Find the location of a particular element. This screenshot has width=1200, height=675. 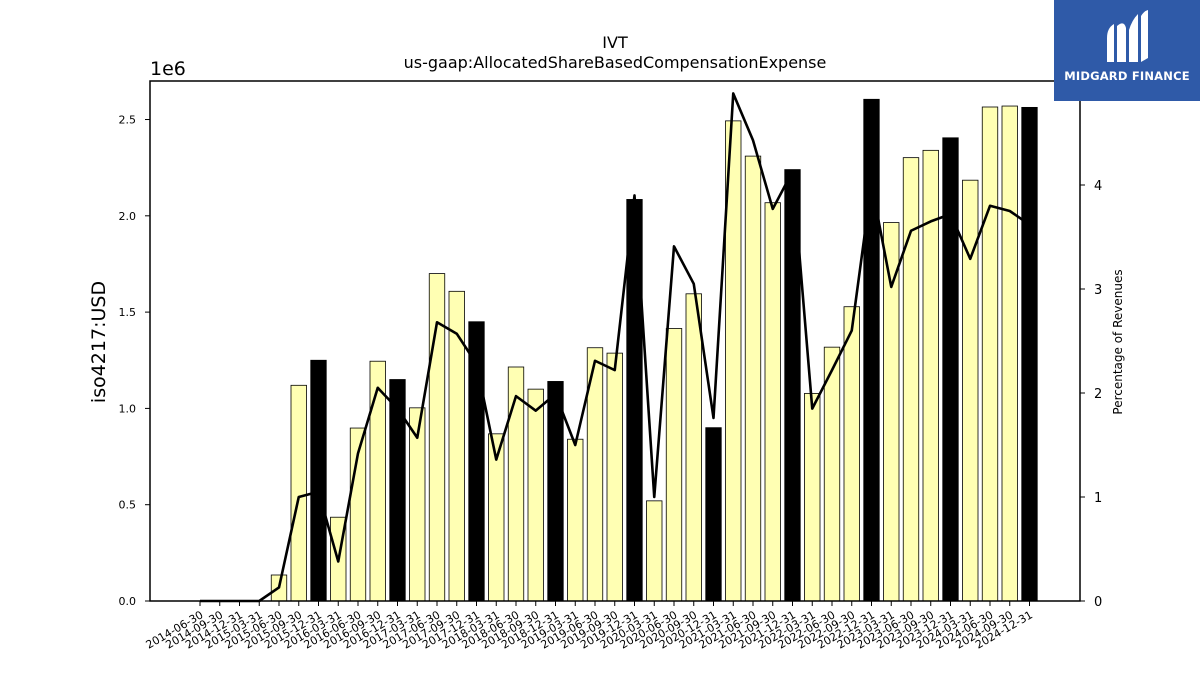

y-tick-label: 2.0 is located at coordinates (128, 216).